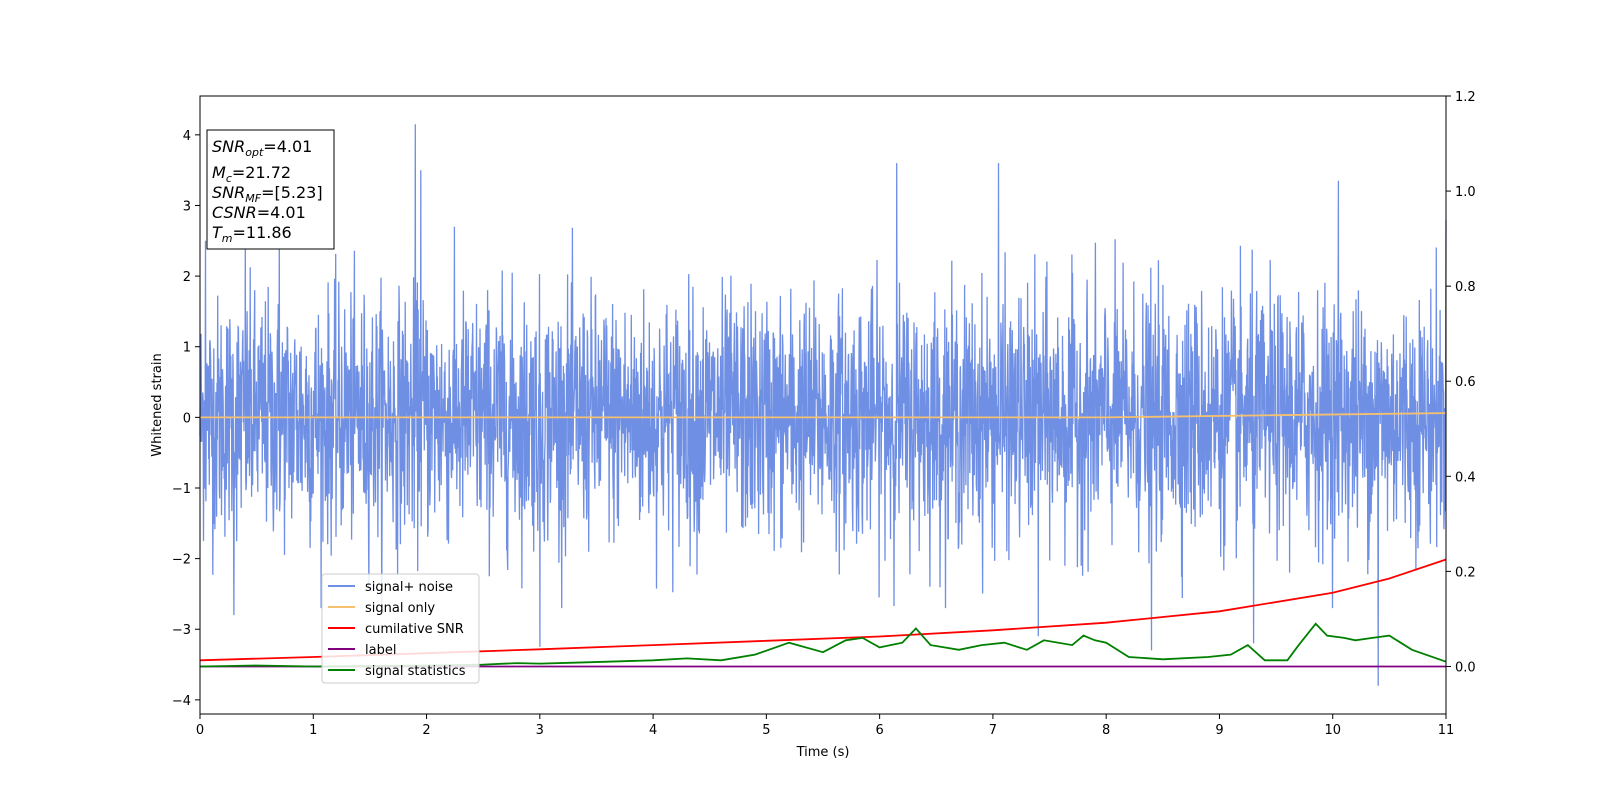  I want to click on y-left-tick-label: 1, so click(187, 348).